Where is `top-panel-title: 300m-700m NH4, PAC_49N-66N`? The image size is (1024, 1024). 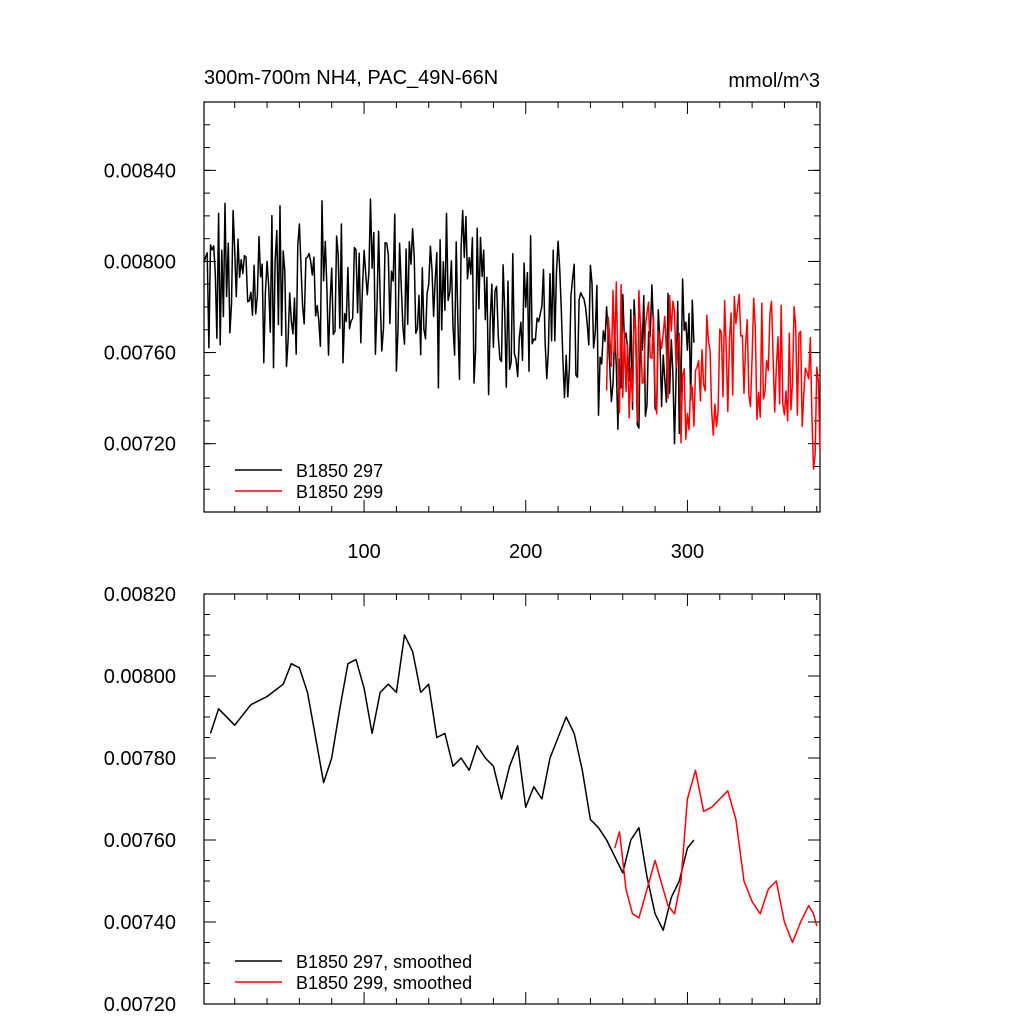
top-panel-title: 300m-700m NH4, PAC_49N-66N is located at coordinates (351, 78).